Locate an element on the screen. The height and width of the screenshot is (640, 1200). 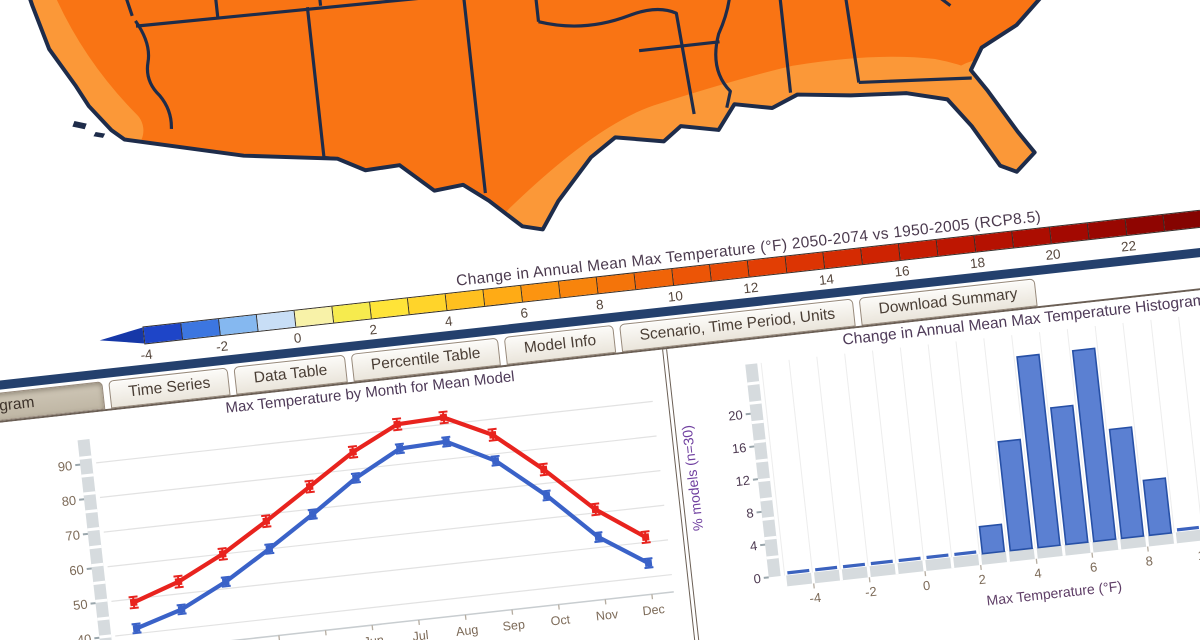
colorbar-tick-label: 0 is located at coordinates (298, 338).